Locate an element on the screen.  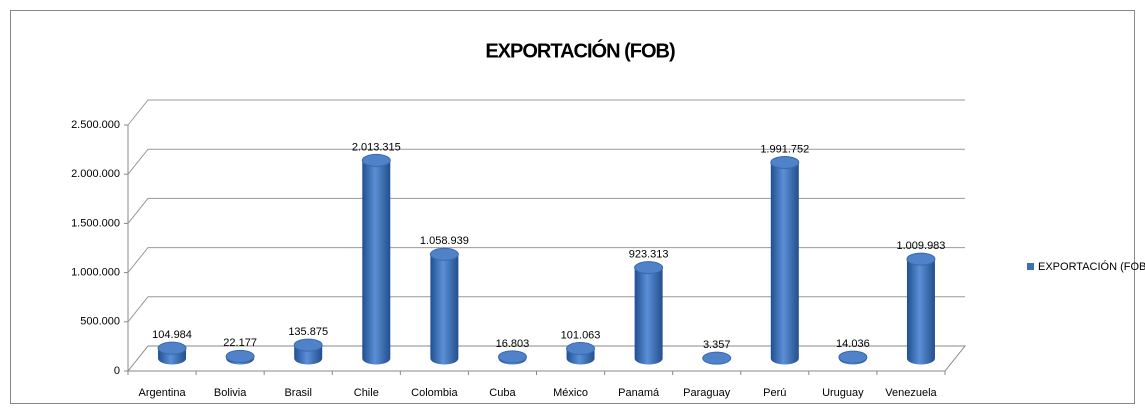
x-tick-label: Brasil is located at coordinates (298, 393).